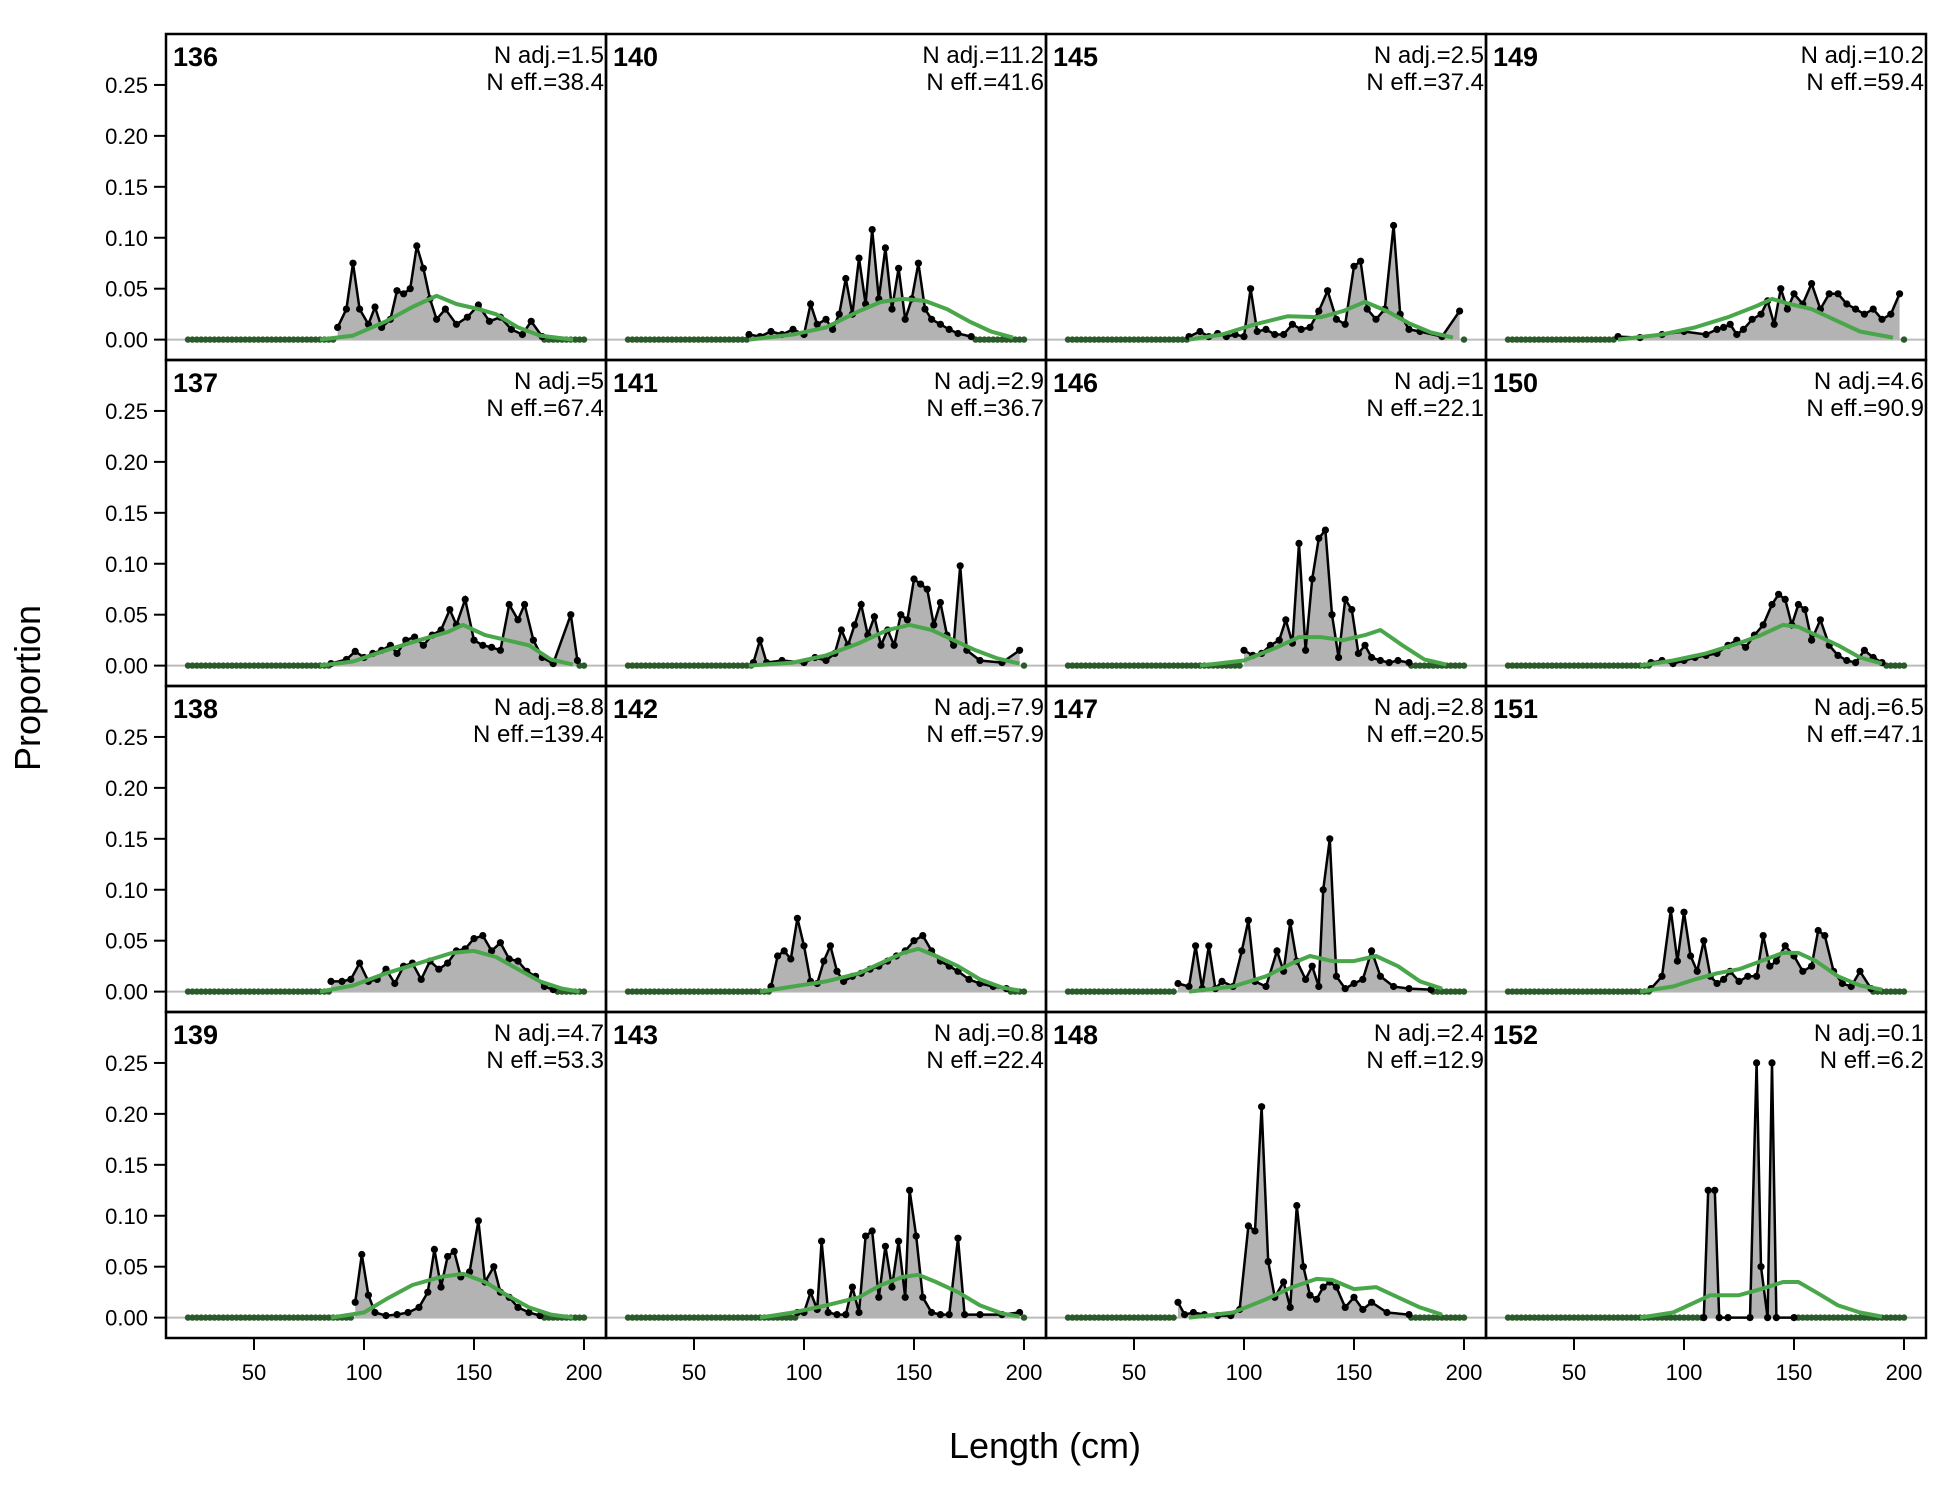 The width and height of the screenshot is (1950, 1500). I want to click on n-adj-label: N adj.=8.8, so click(549, 707).